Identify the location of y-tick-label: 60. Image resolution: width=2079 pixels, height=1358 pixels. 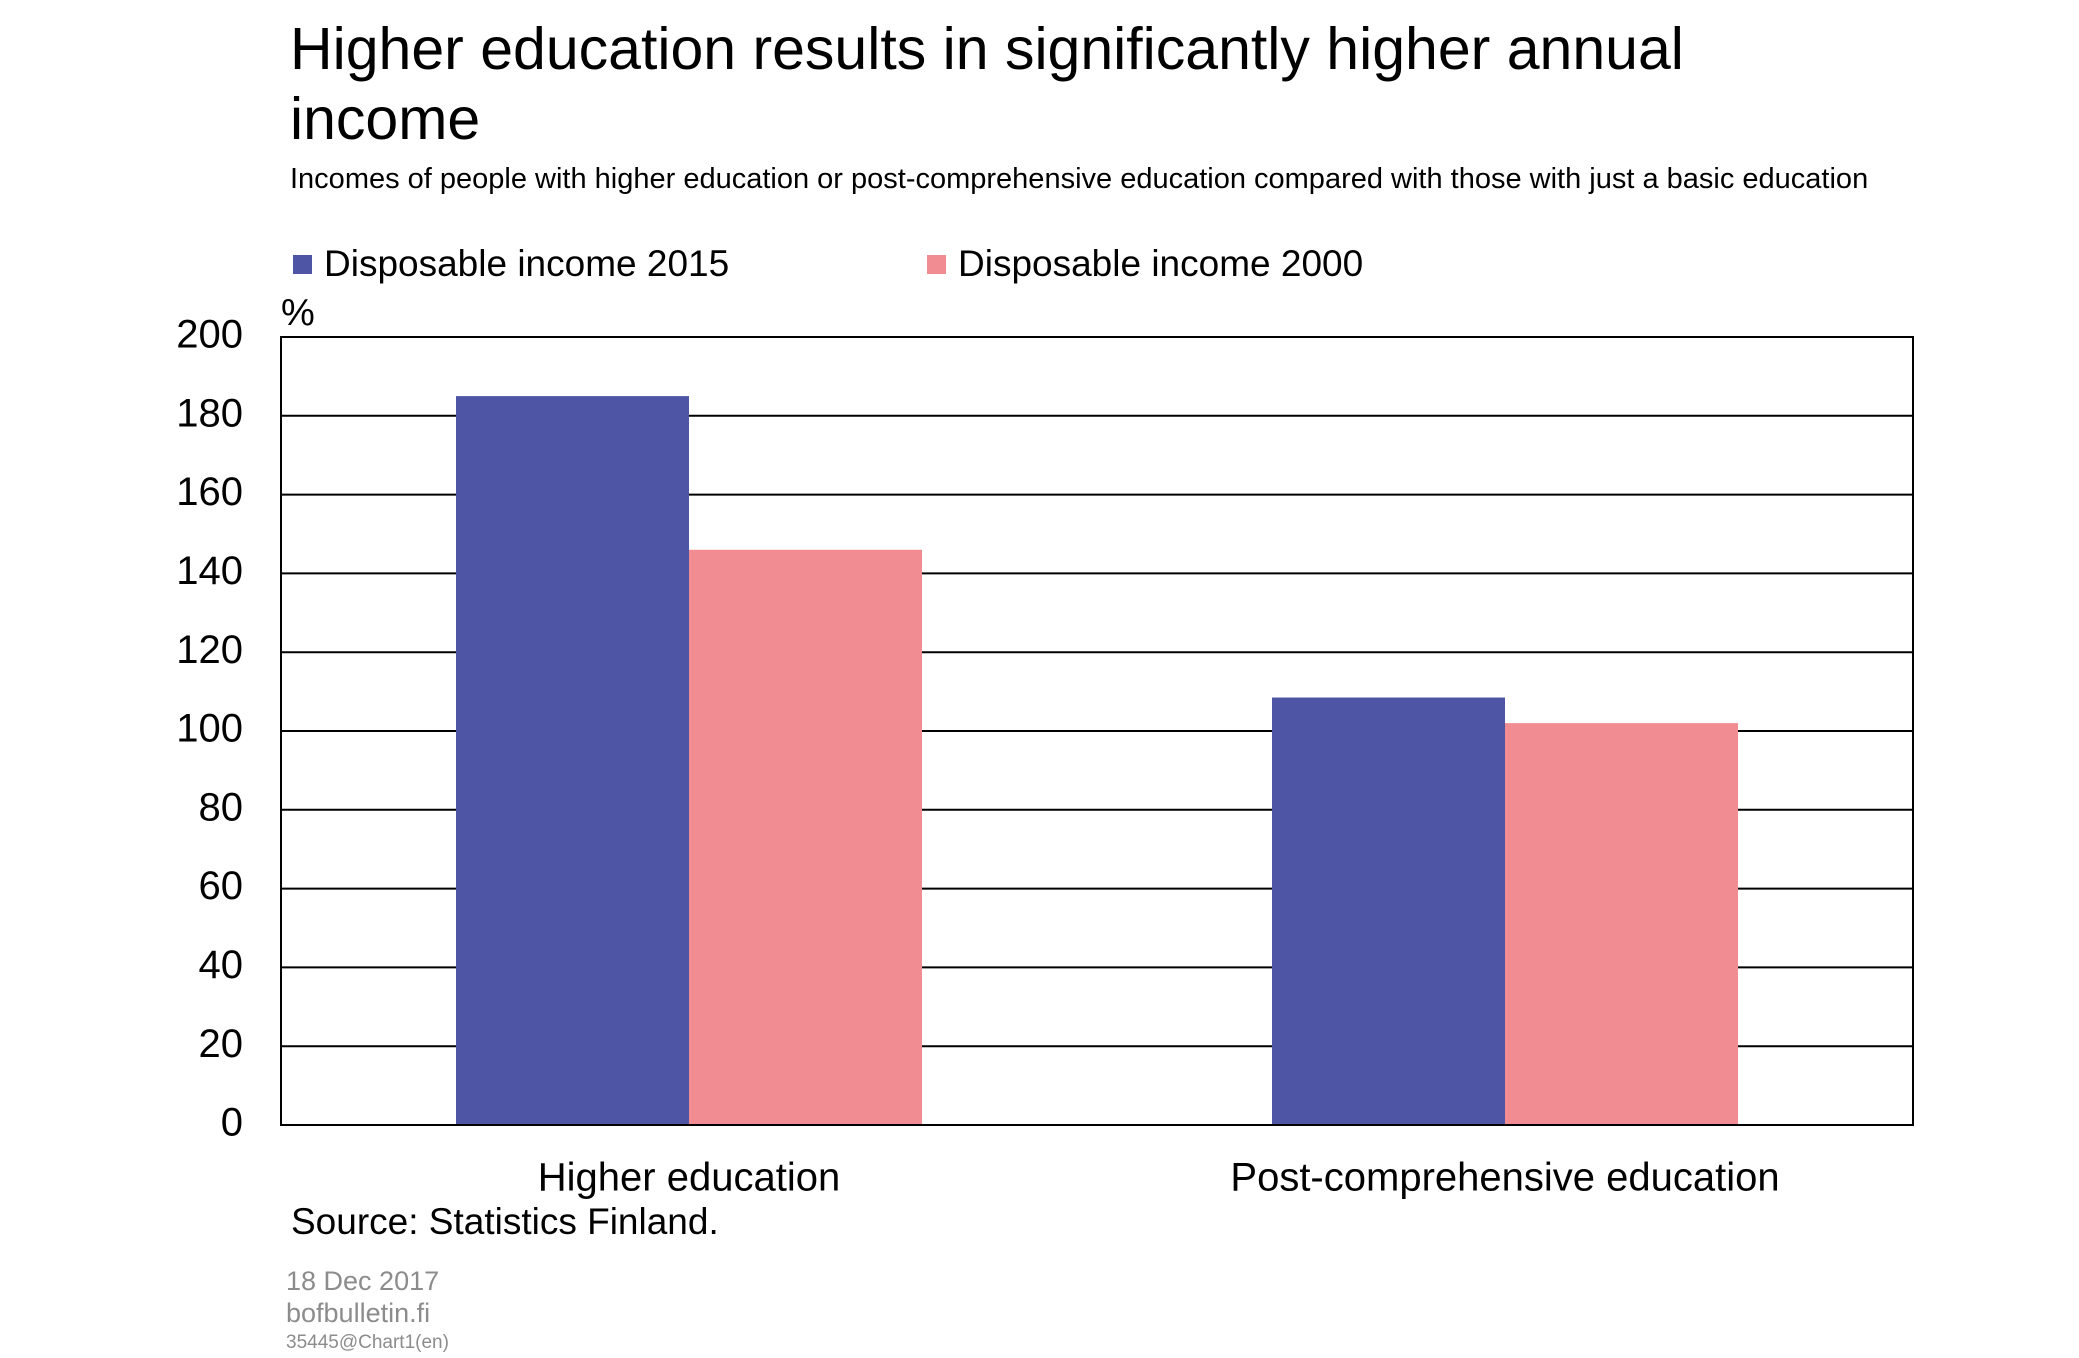
(221, 886).